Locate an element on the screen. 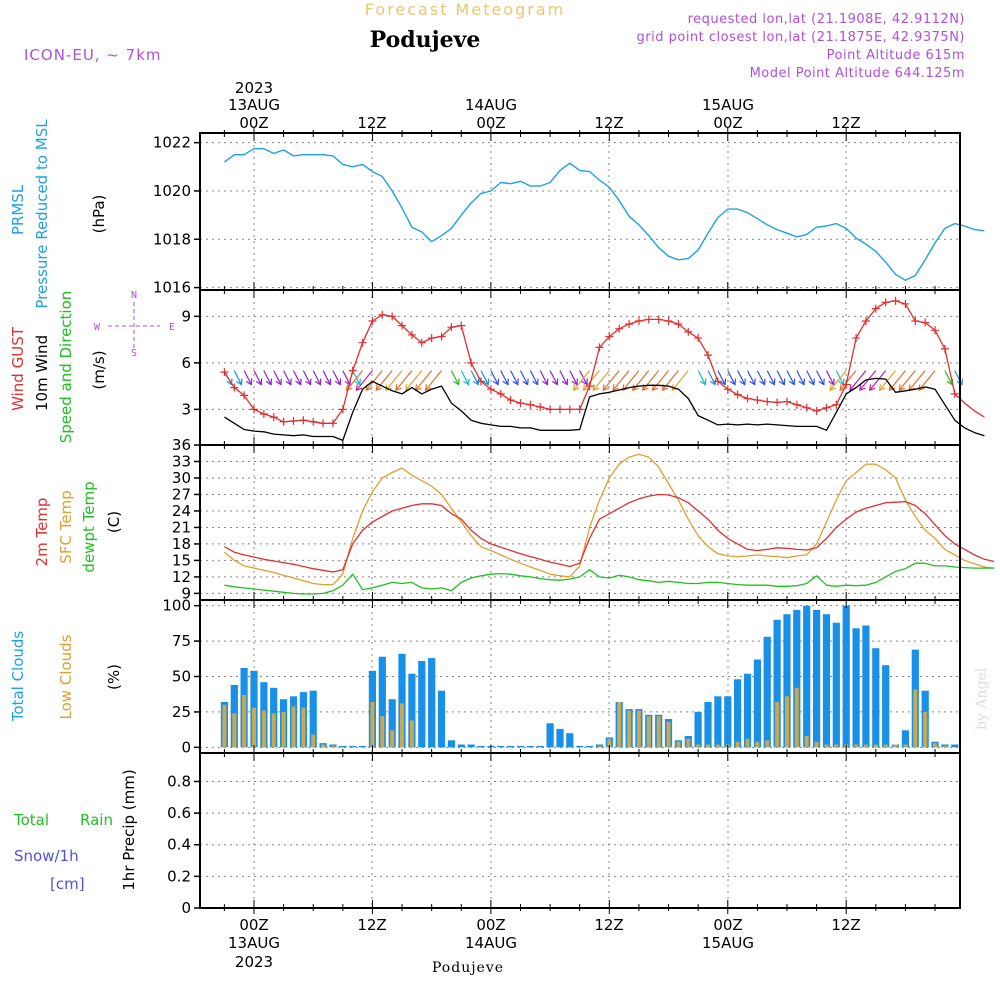 This screenshot has width=1000, height=1000. top-hour-label-1: 00Z is located at coordinates (253, 123).